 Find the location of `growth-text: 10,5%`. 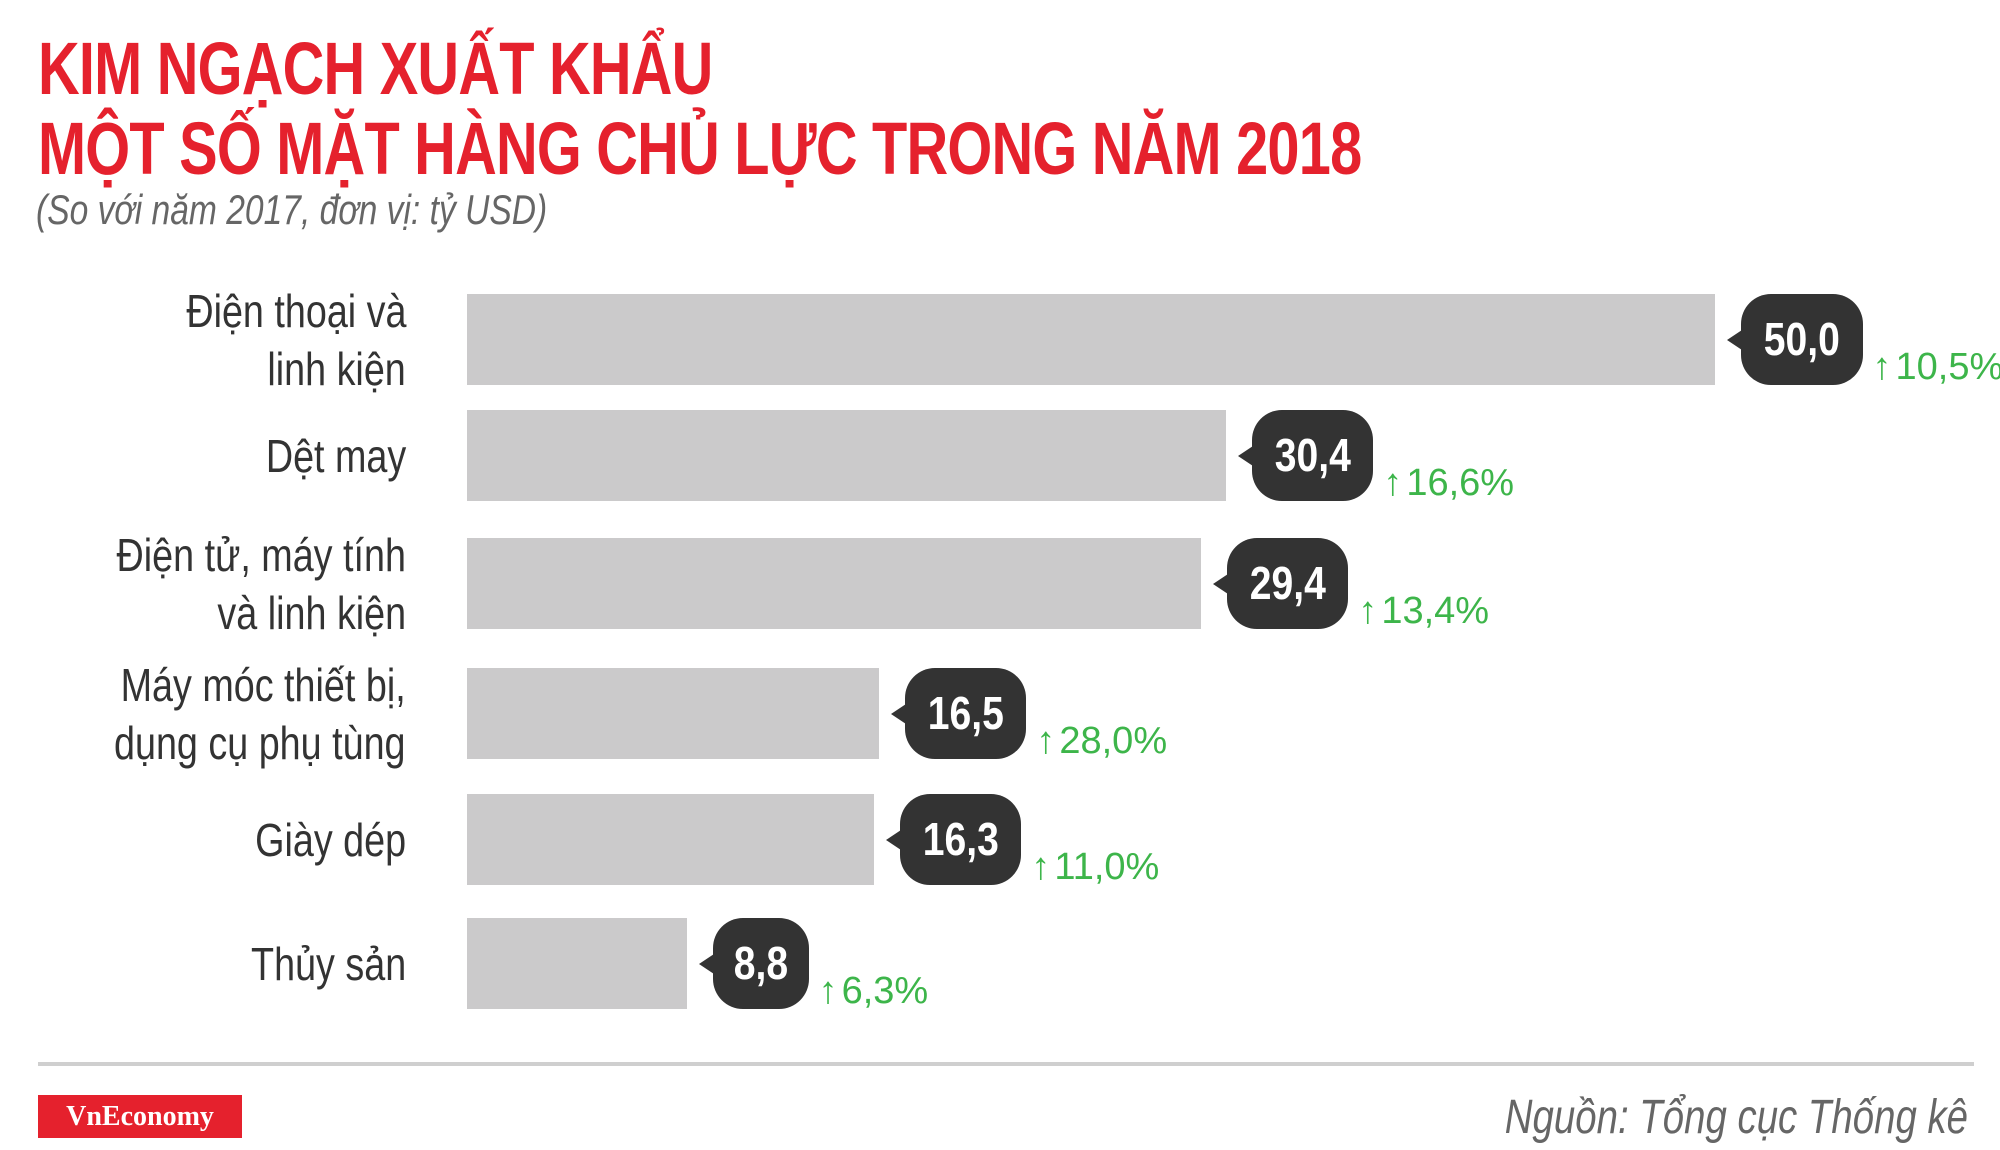

growth-text: 10,5% is located at coordinates (1947, 367).